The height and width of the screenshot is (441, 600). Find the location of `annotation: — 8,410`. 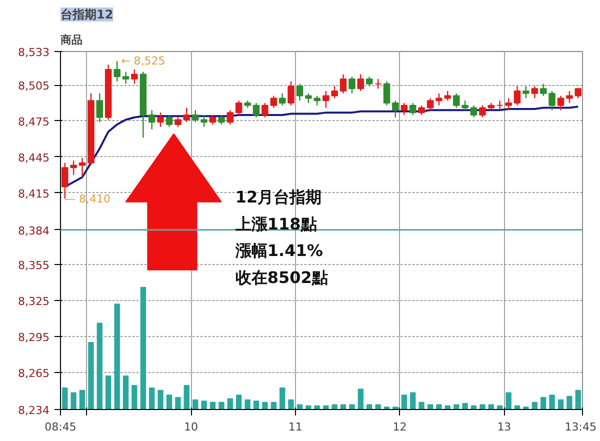

annotation: — 8,410 is located at coordinates (87, 199).